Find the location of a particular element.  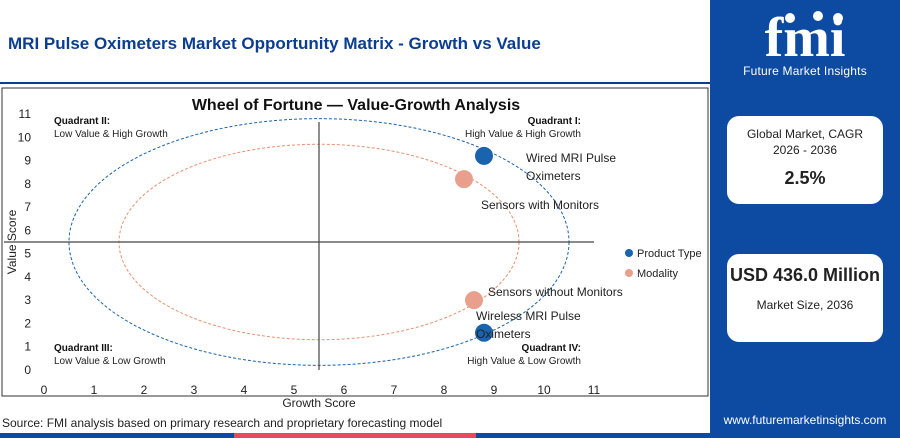

quadrant-title: Quadrant IV: is located at coordinates (551, 348).